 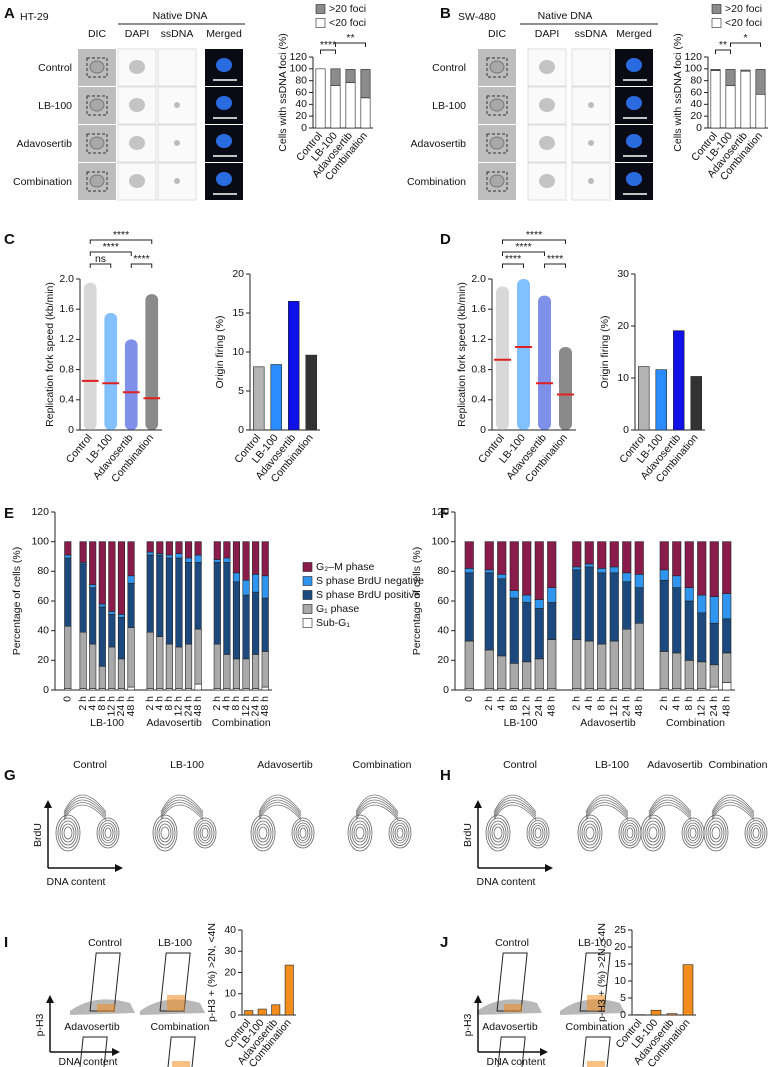 What do you see at coordinates (417, 601) in the screenshot?
I see `y-axis-label: Percentage of cells (%)` at bounding box center [417, 601].